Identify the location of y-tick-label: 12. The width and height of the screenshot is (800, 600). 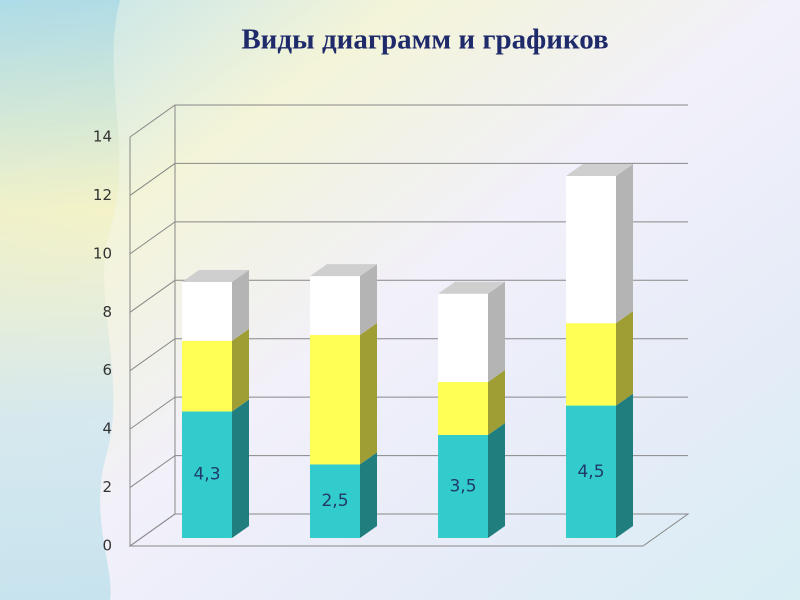
(102, 195).